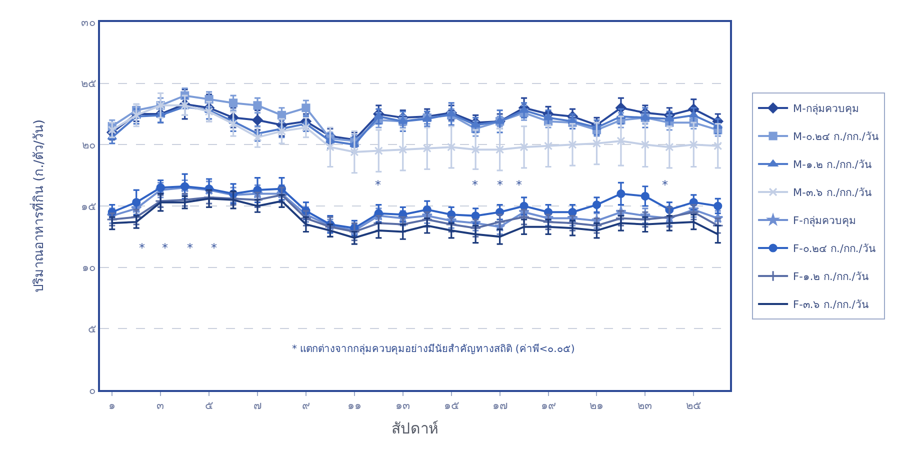 The image size is (908, 462). I want to click on y-axis-title: ปริมาณอาหารที่กิน (ก./ตัว/วัน), so click(39, 206).